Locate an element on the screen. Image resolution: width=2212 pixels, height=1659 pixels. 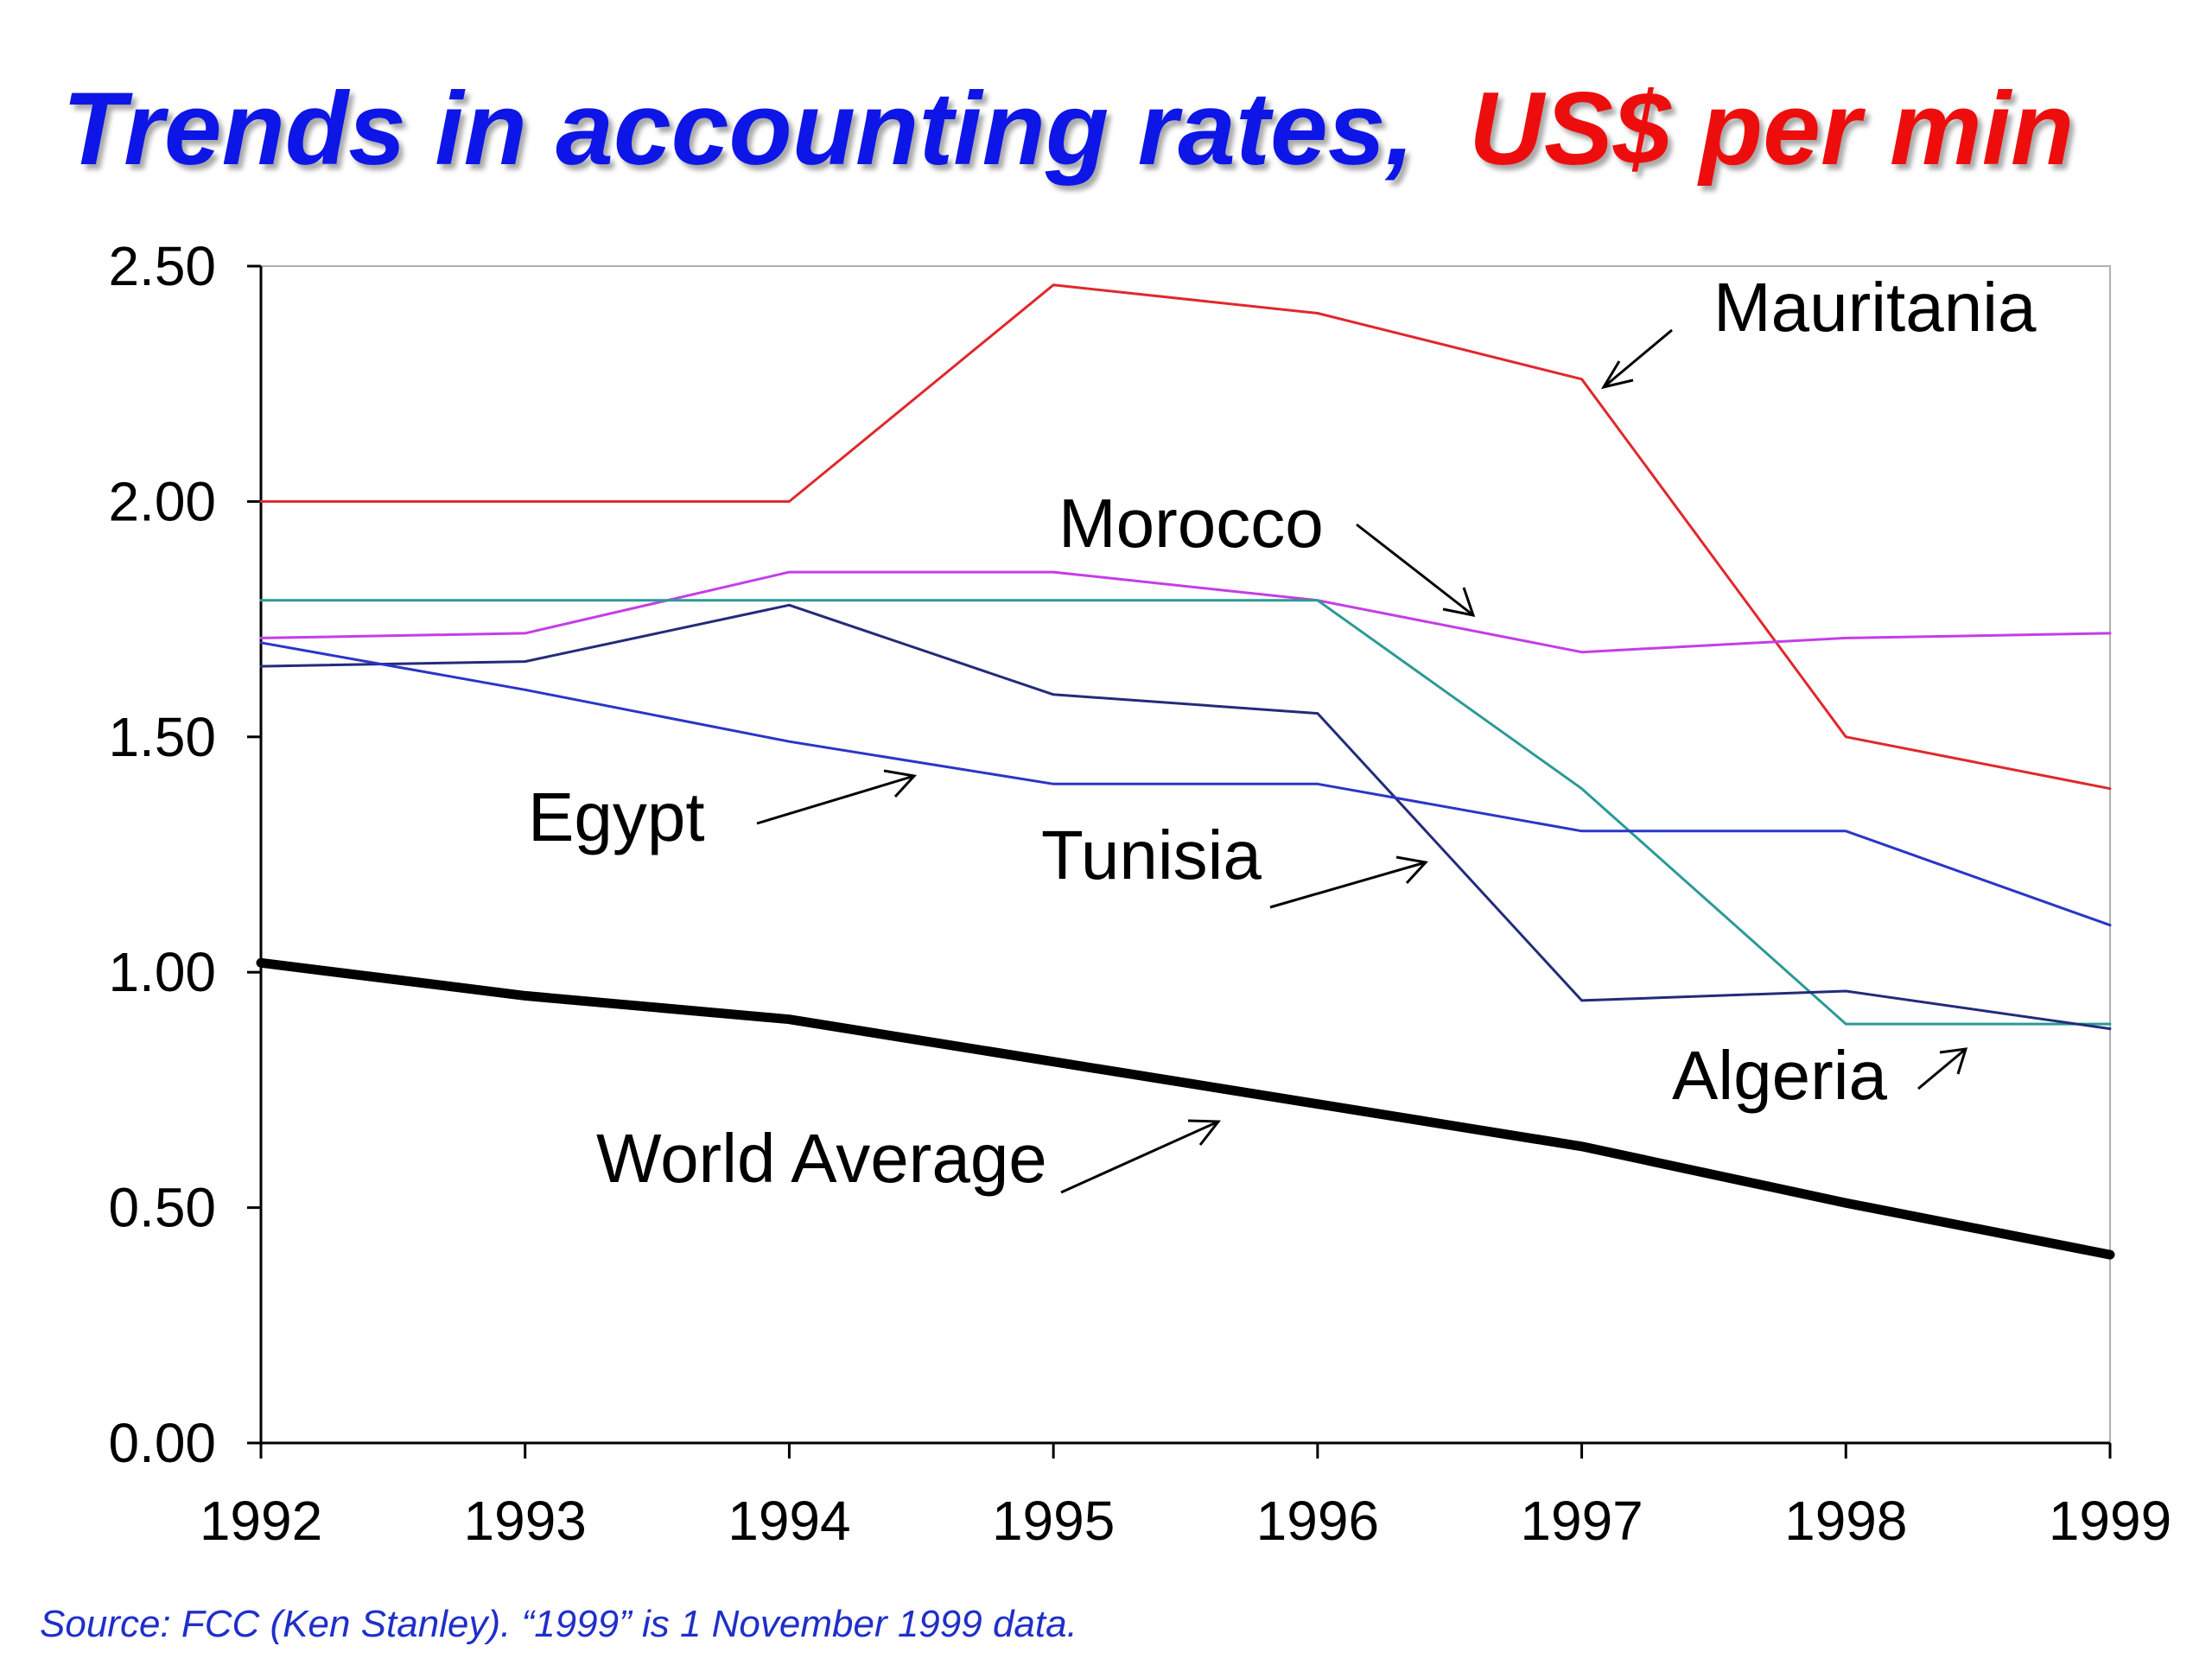
annotation-world-average-arrow is located at coordinates (1141, 1156).